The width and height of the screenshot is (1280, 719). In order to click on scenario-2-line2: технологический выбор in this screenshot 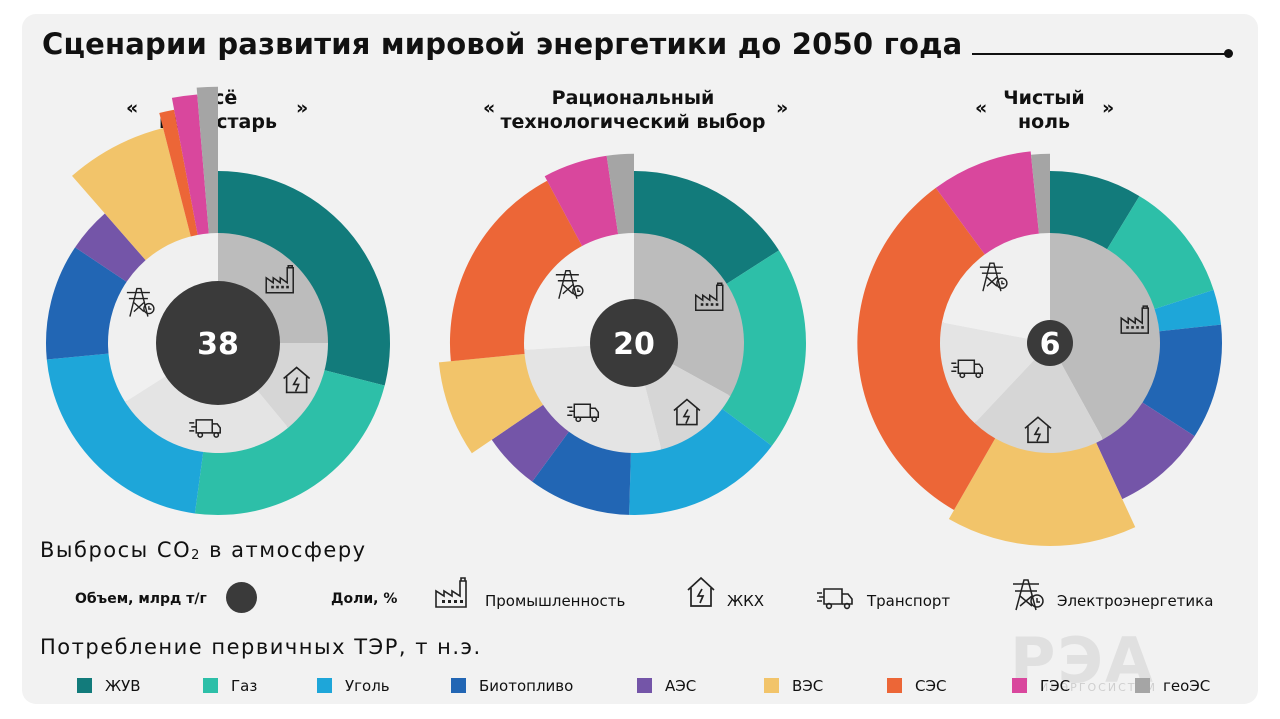, I will do `click(633, 122)`.